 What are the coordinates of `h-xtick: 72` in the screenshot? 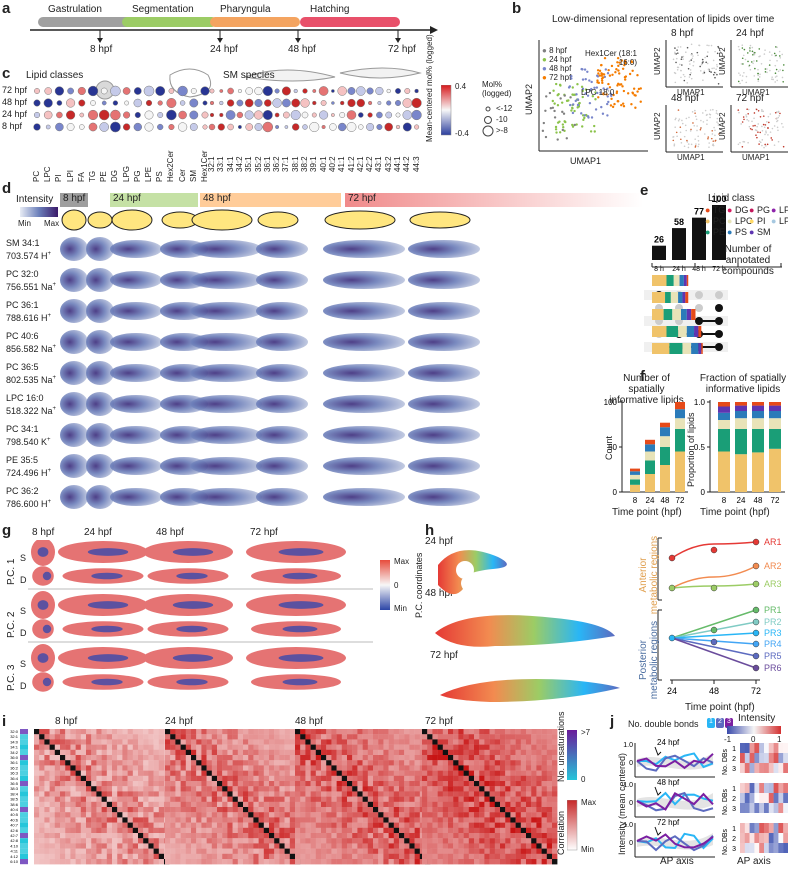 It's located at (756, 690).